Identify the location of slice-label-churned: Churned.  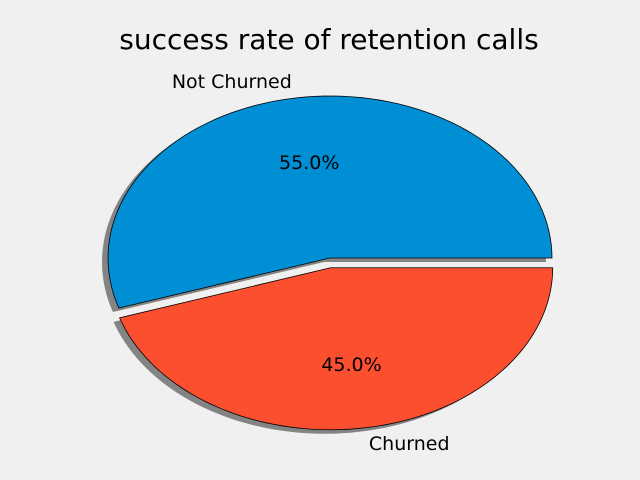
(409, 444).